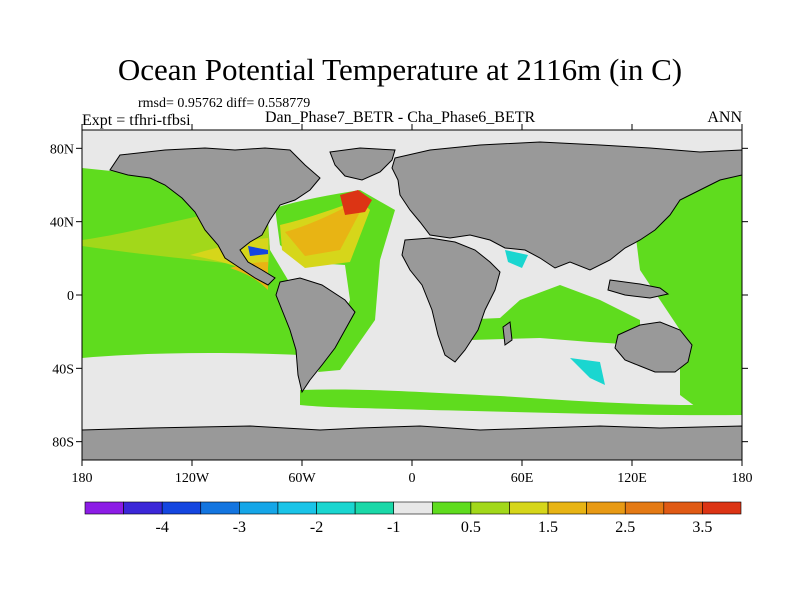 The height and width of the screenshot is (600, 800). What do you see at coordinates (302, 478) in the screenshot?
I see `x-tick-label: 60W` at bounding box center [302, 478].